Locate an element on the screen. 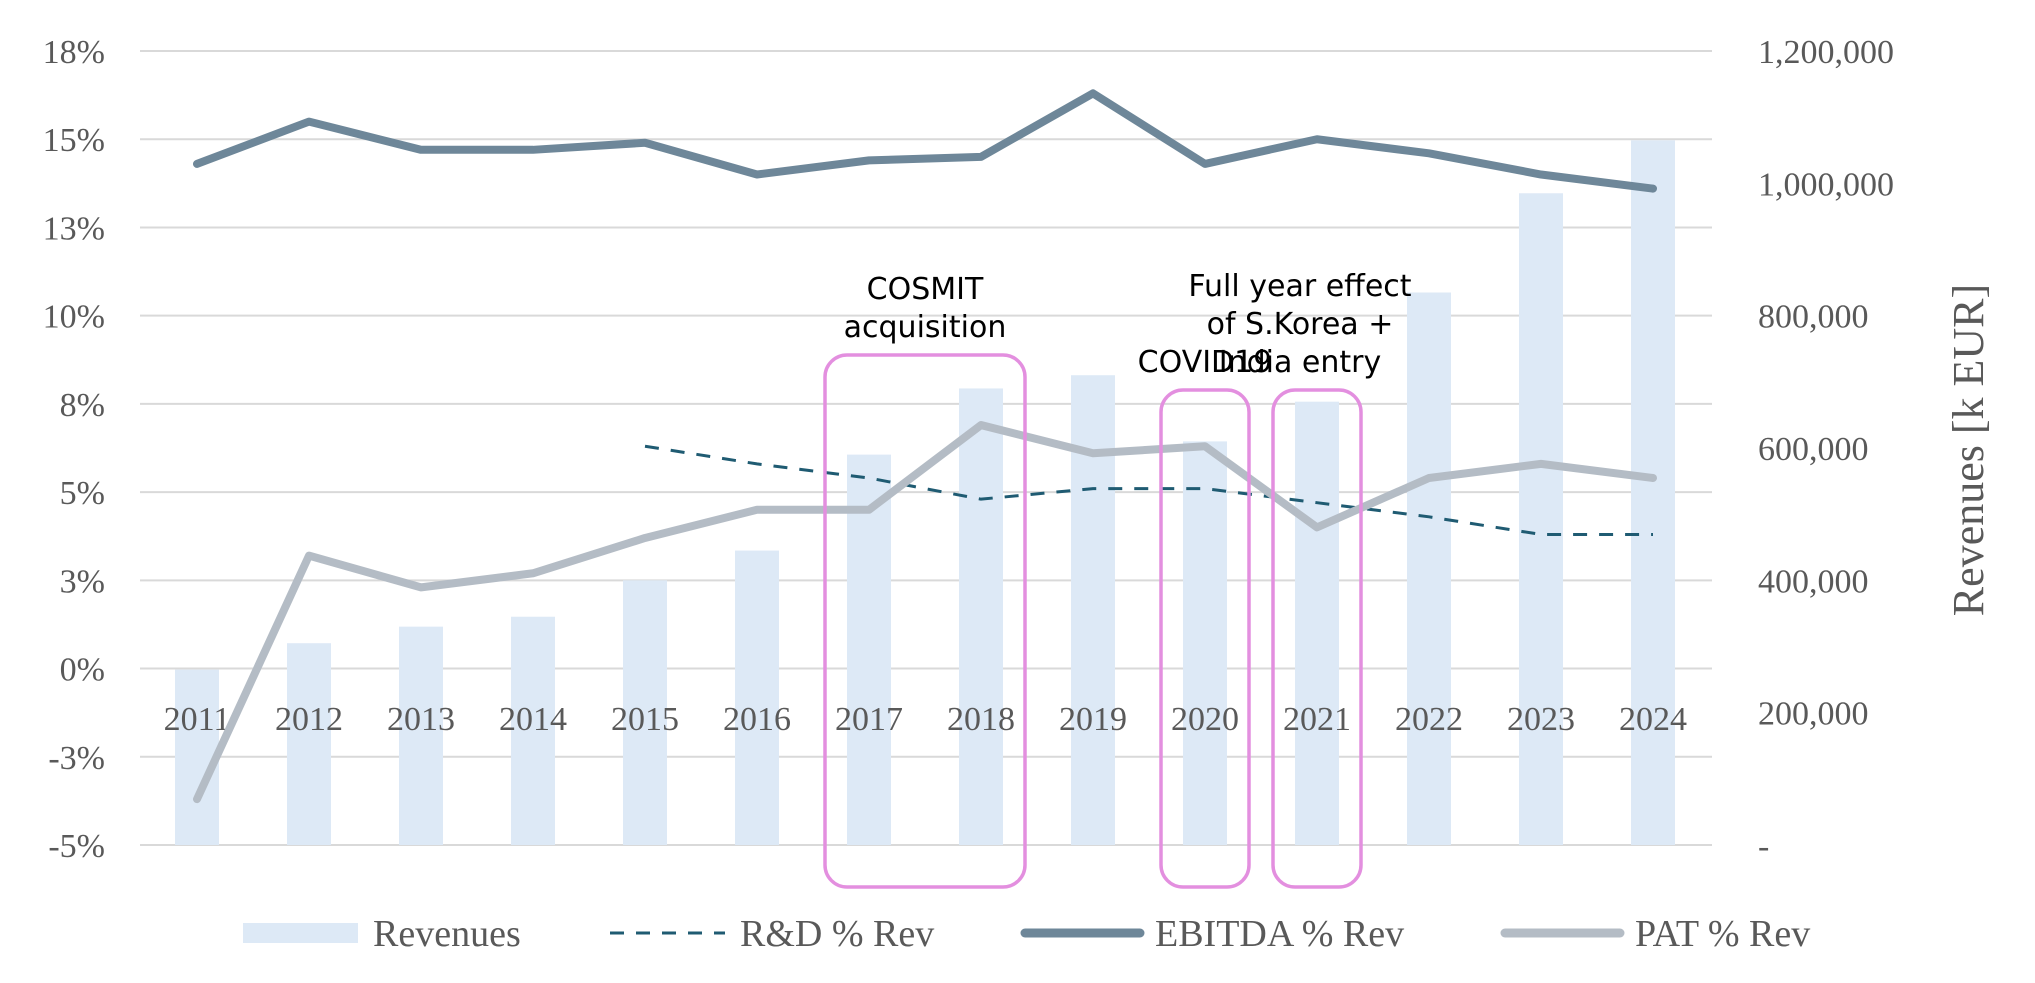 This screenshot has width=2035, height=983. annotation-label: COSMIT is located at coordinates (925, 289).